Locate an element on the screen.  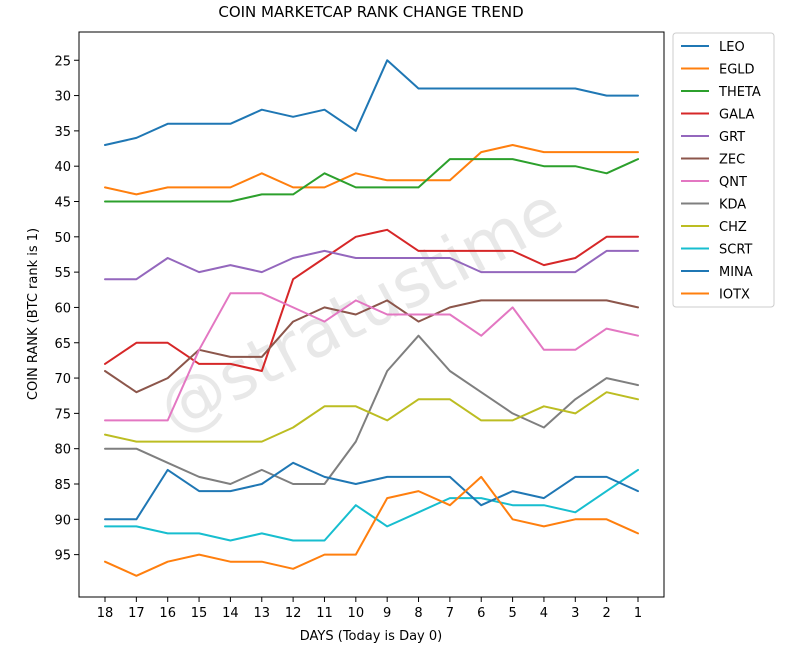
series-line-qnt is located at coordinates (371, 357).